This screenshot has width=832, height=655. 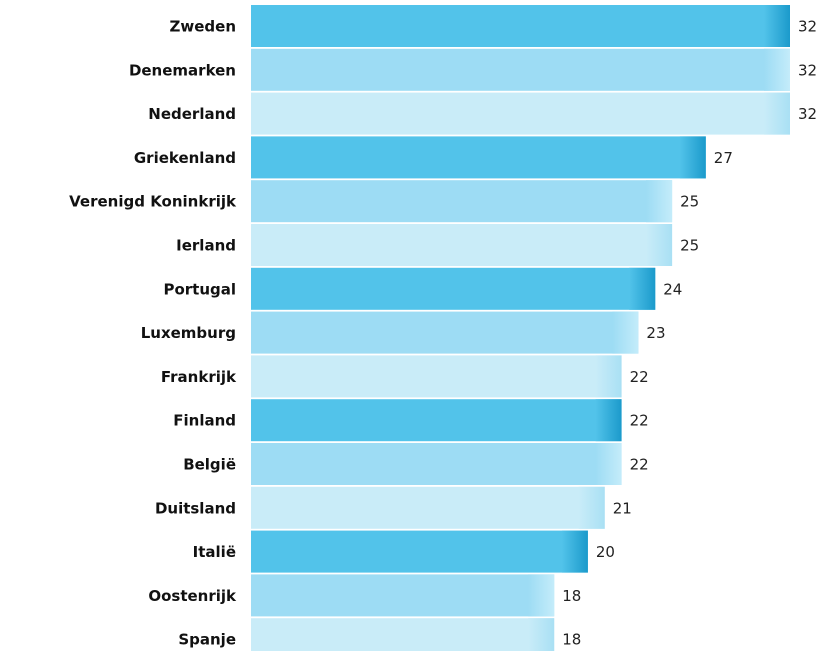 I want to click on value-label: 20, so click(x=605, y=552).